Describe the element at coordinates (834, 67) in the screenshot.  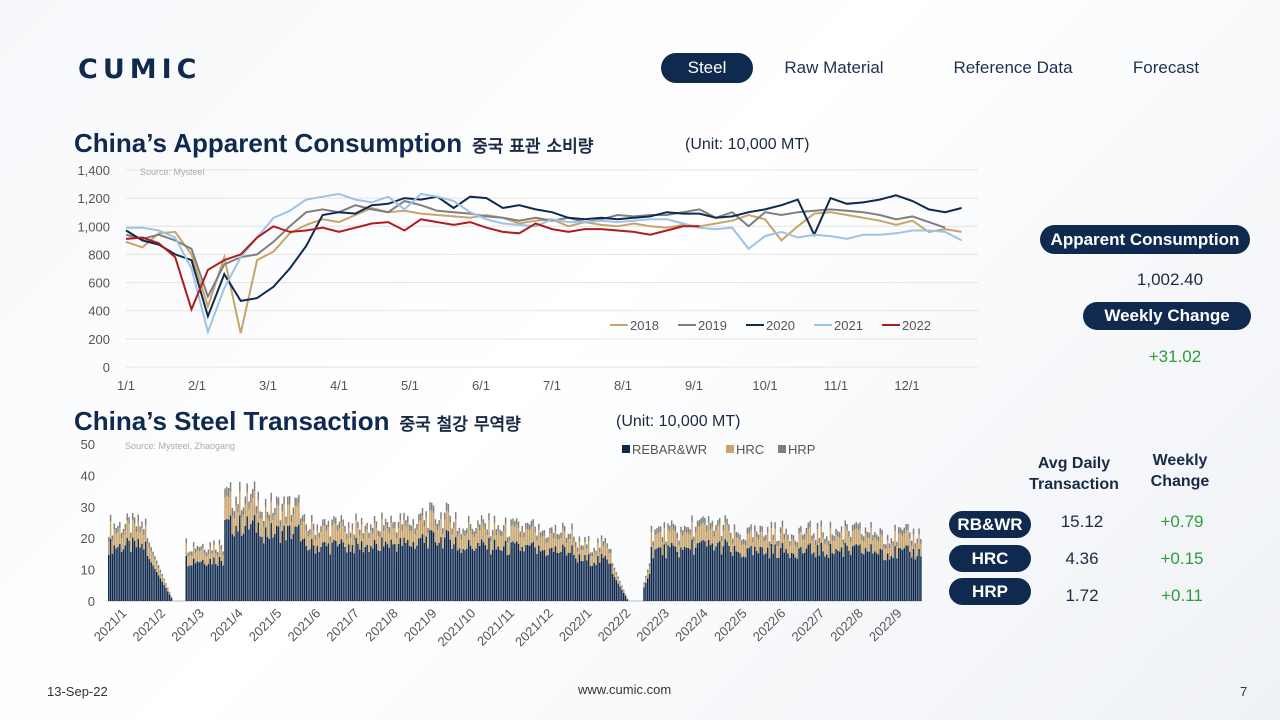
I see `nav-raw-material: Raw Material` at that location.